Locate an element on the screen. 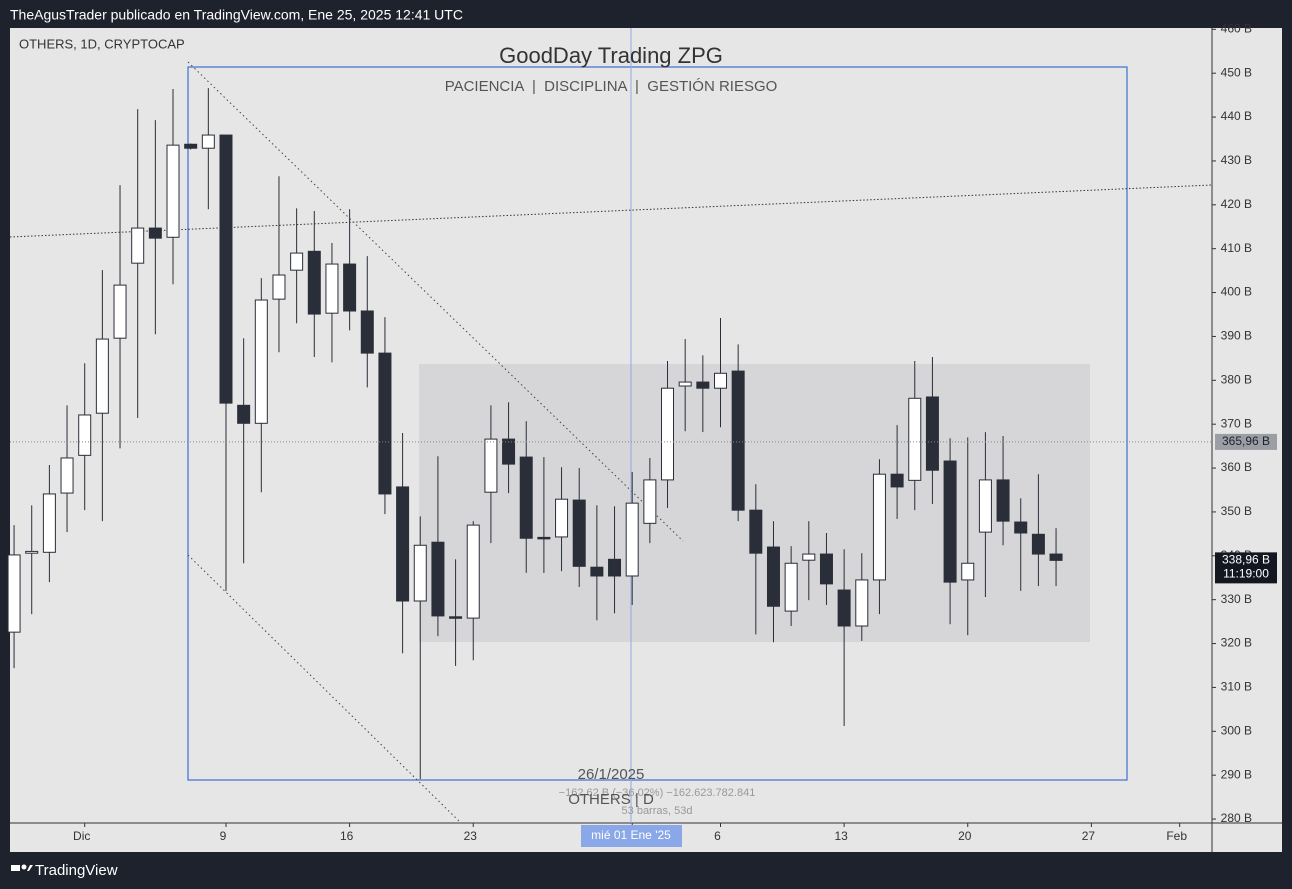 The image size is (1292, 889). measure-change: −162,62 B (−36,02%) −162.623.782.841 is located at coordinates (657, 793).